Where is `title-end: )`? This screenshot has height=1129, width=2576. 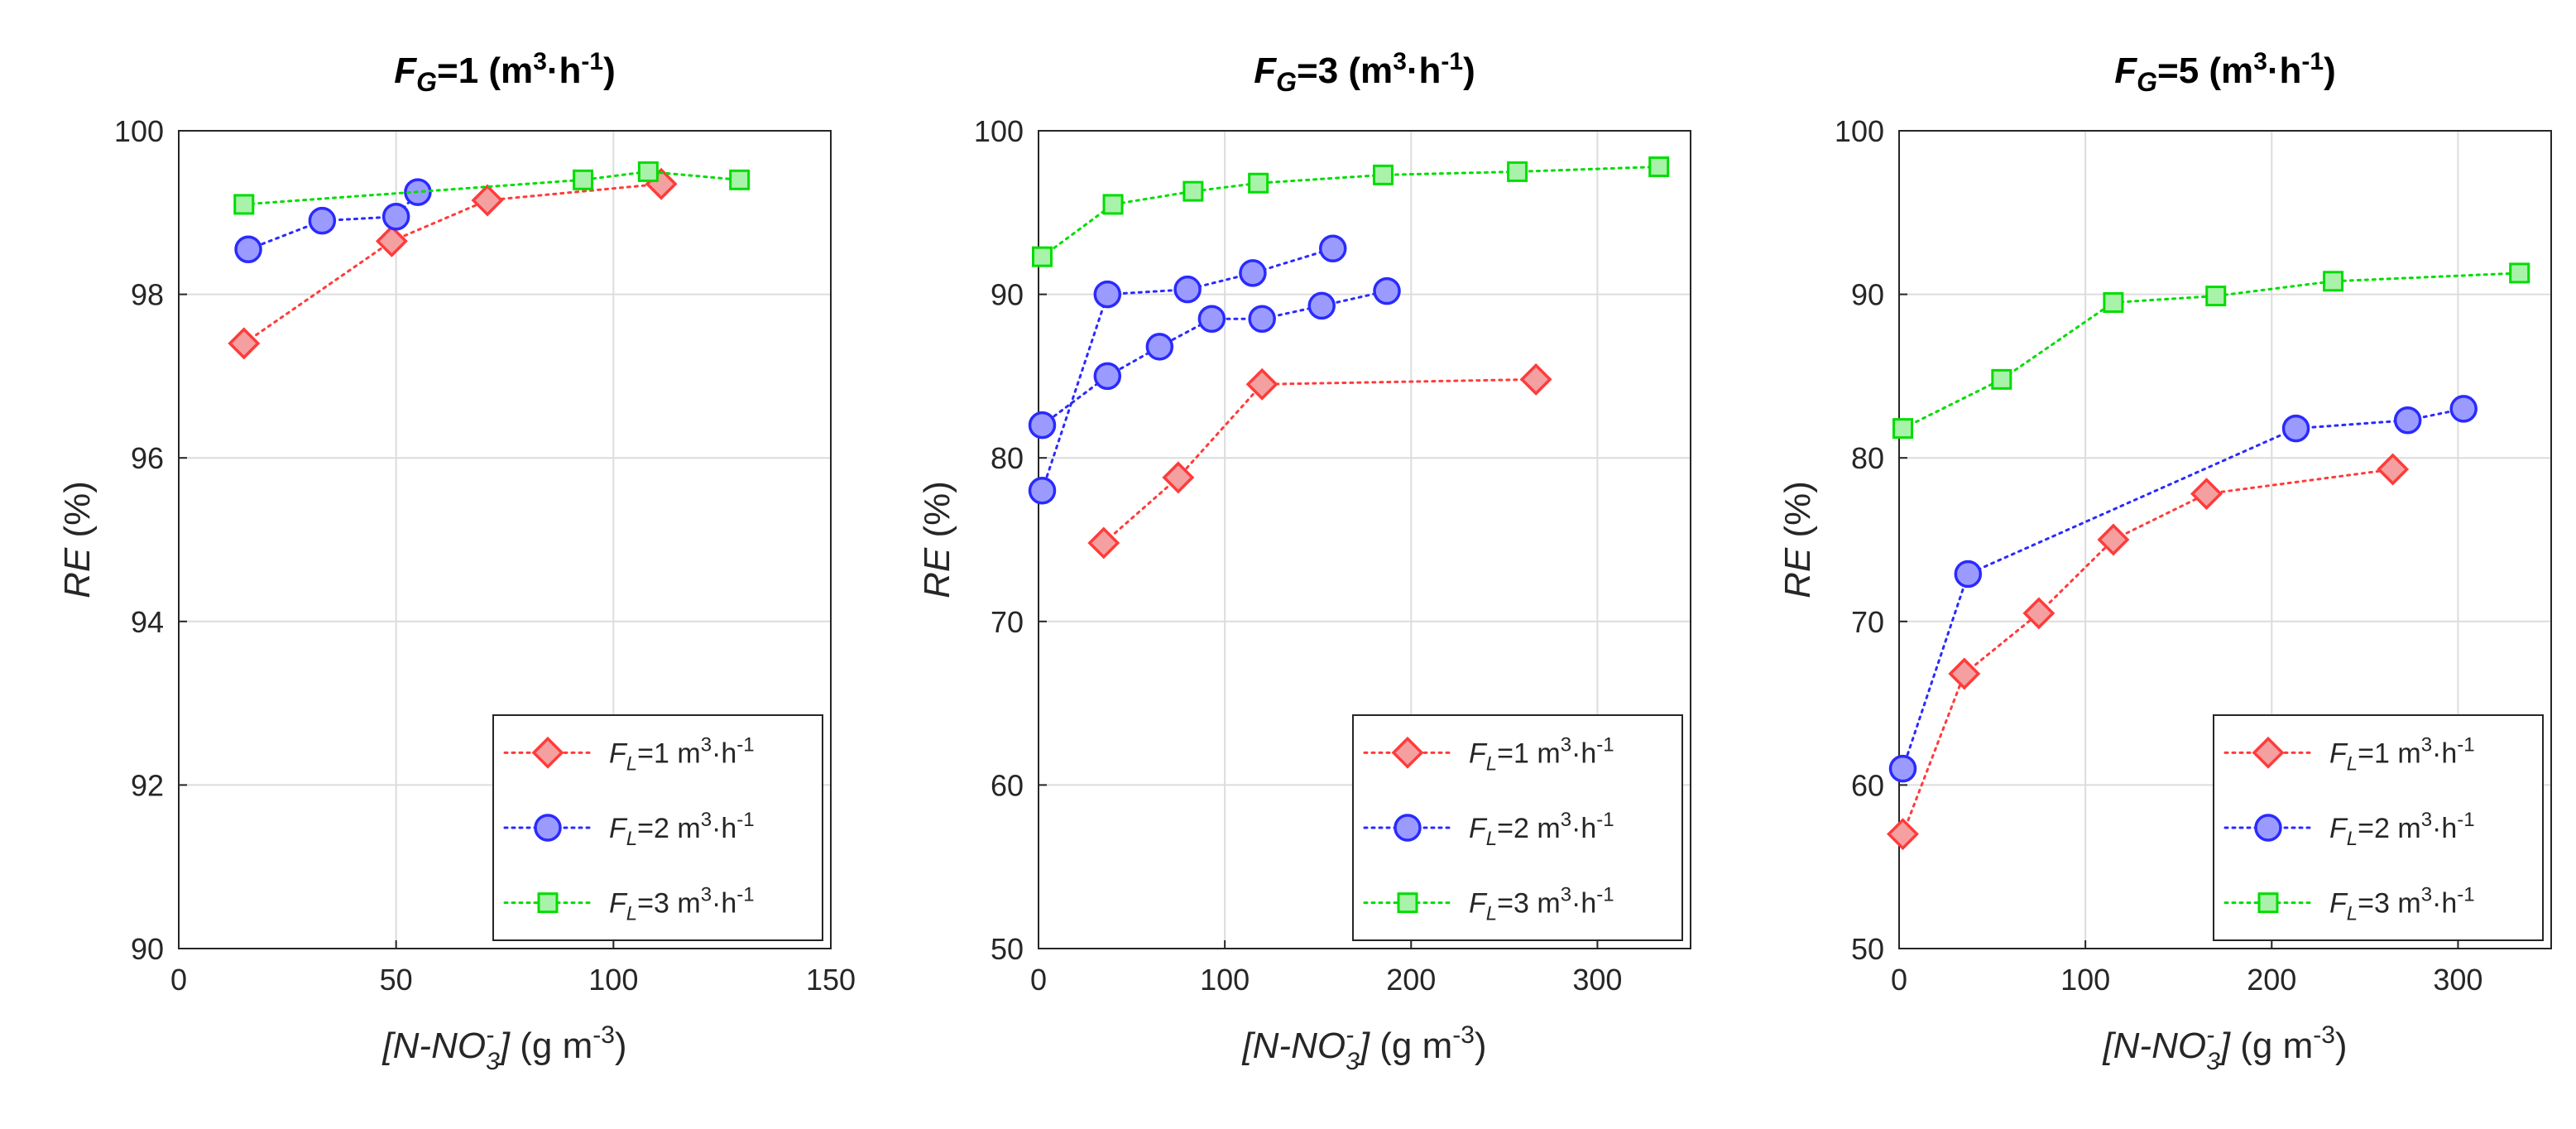
title-end: ) is located at coordinates (1469, 70).